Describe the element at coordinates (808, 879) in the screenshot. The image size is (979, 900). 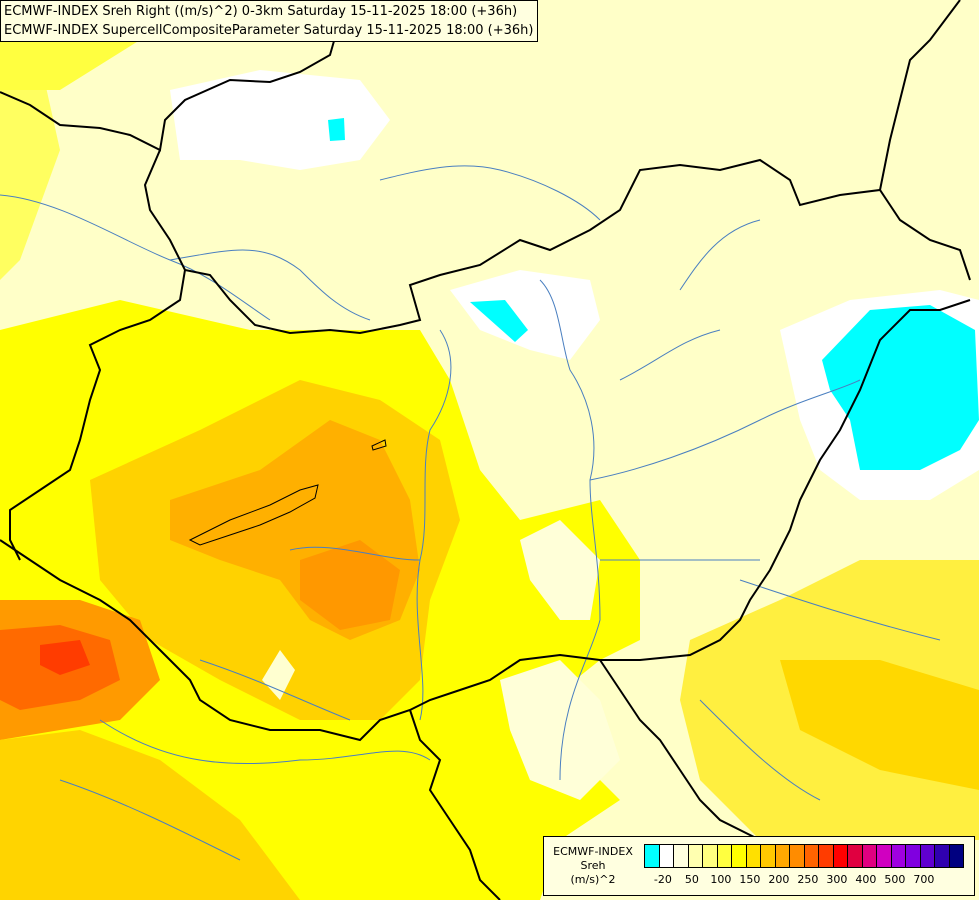
I see `legend-tick-label: 250` at that location.